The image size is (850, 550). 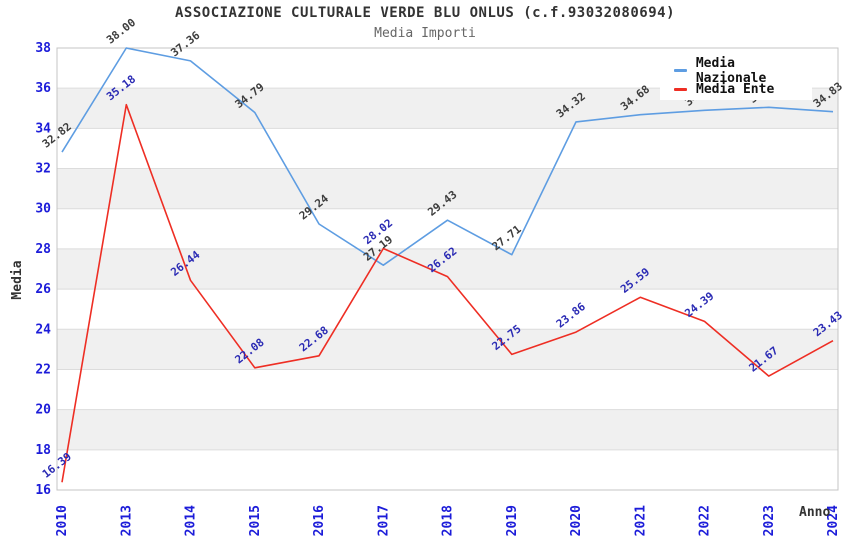 What do you see at coordinates (319, 520) in the screenshot?
I see `x-tick-label: 2016` at bounding box center [319, 520].